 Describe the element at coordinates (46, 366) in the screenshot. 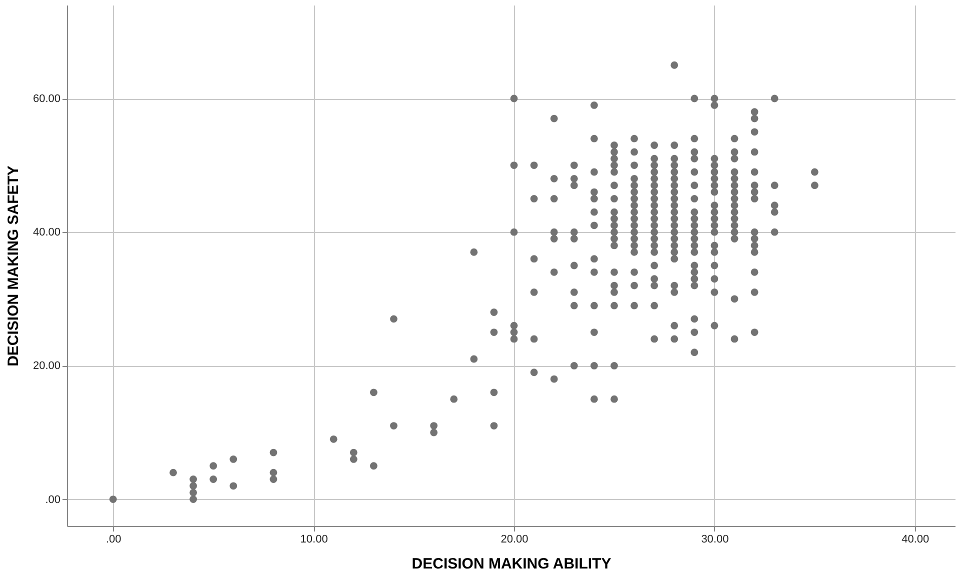

I see `y-tick-label: 20.00` at that location.